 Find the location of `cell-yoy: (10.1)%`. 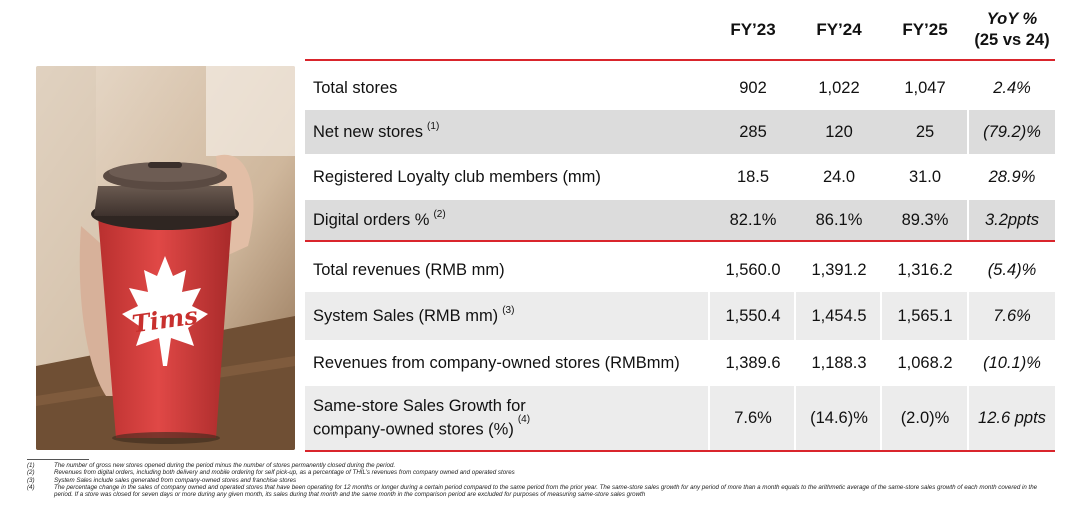

cell-yoy: (10.1)% is located at coordinates (1012, 362).